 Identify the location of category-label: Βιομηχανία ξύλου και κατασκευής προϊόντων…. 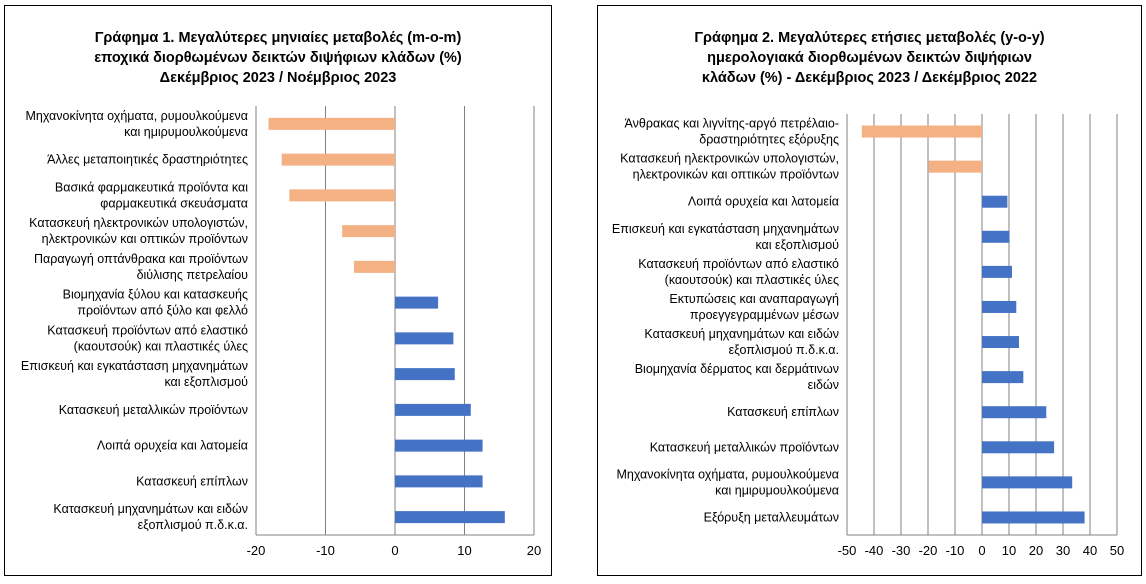
(155, 303).